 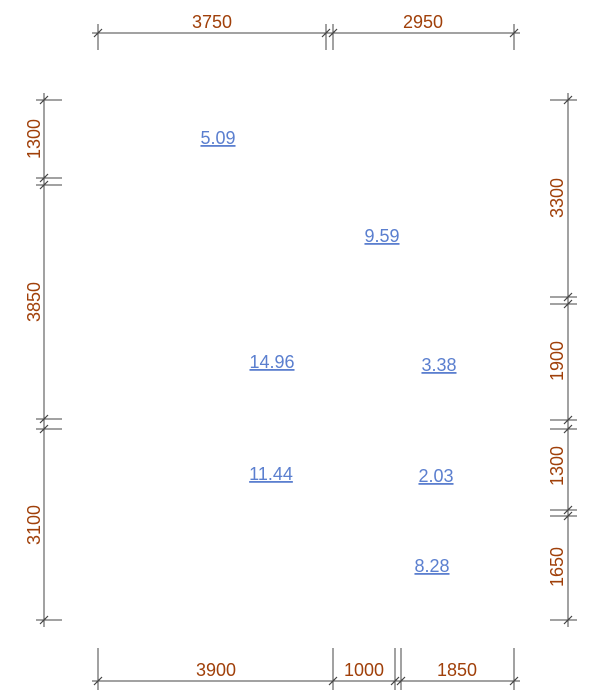 I want to click on dimension-left-1: 1300, so click(x=34, y=139).